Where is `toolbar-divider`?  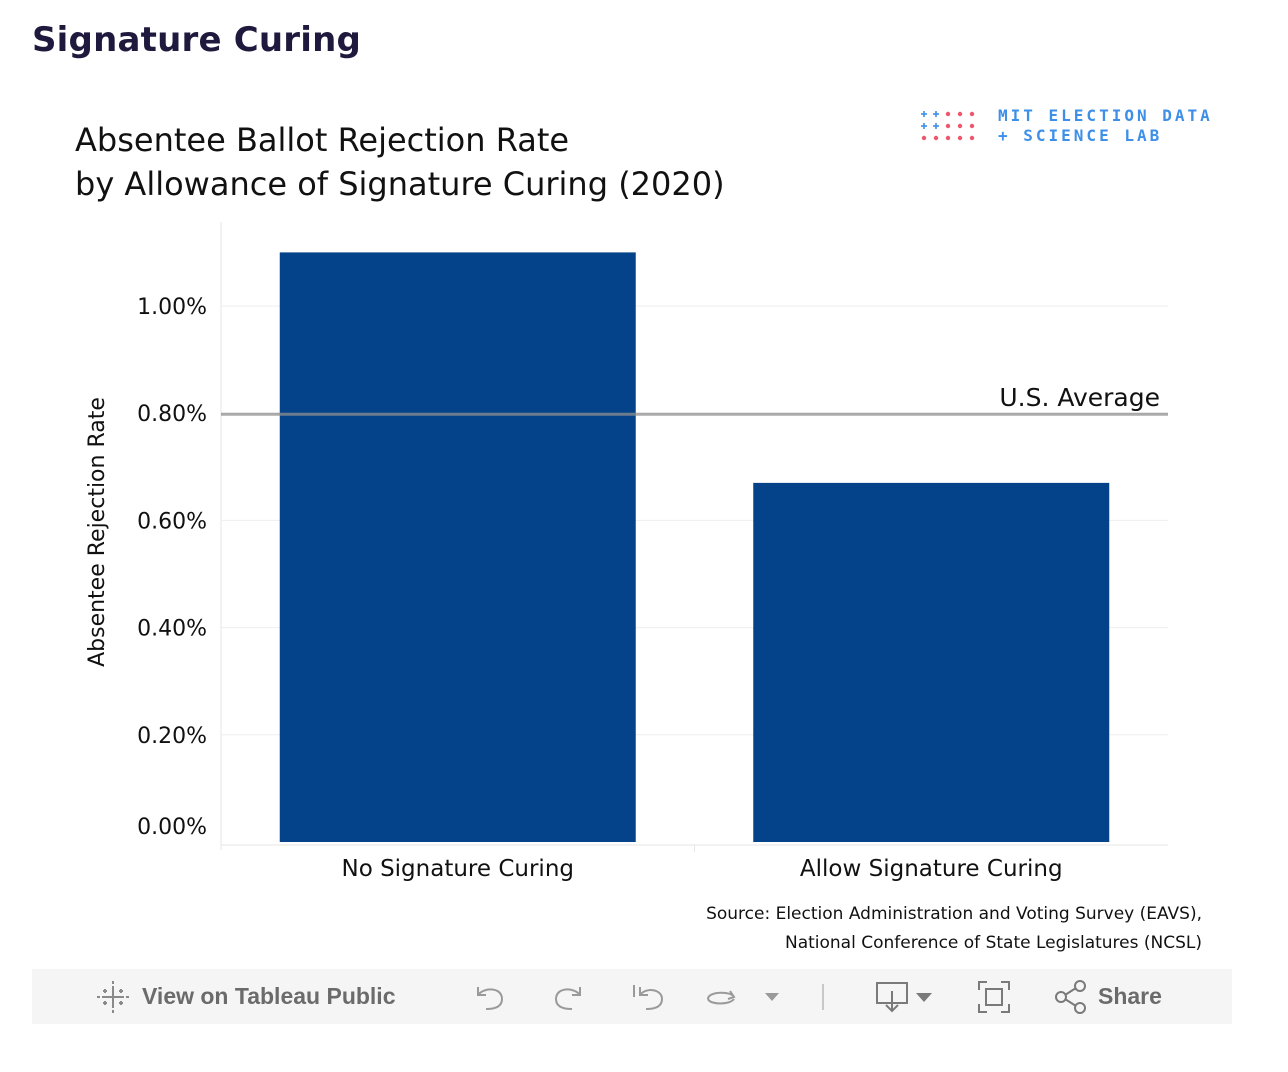 toolbar-divider is located at coordinates (823, 997).